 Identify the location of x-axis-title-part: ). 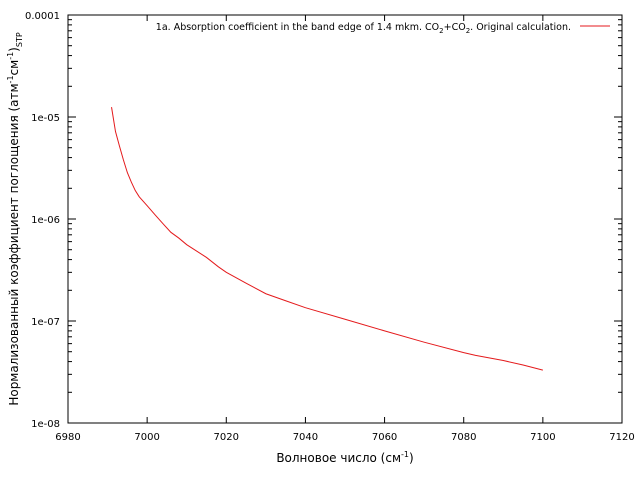
(411, 458).